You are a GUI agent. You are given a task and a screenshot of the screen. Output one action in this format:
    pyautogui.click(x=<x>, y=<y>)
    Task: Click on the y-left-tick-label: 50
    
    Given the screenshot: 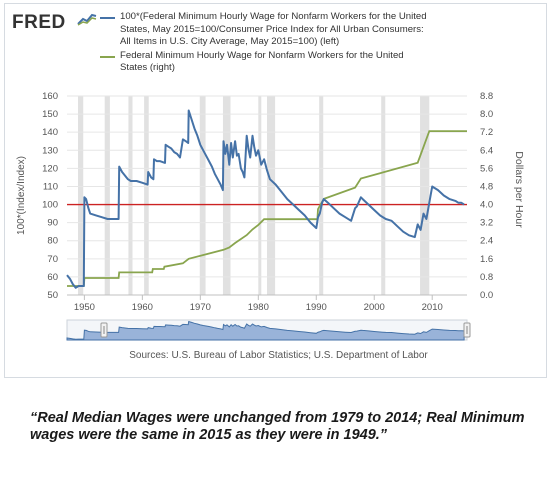 What is the action you would take?
    pyautogui.click(x=52, y=295)
    